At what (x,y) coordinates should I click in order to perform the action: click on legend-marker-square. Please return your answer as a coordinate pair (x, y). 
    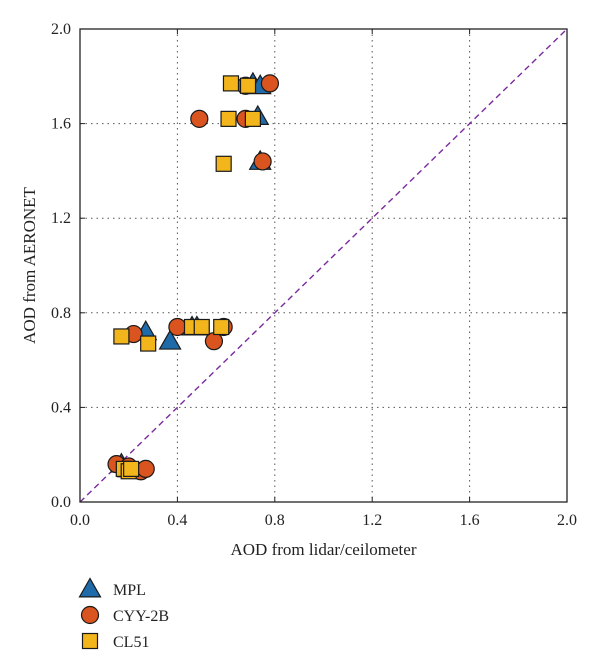
    Looking at the image, I should click on (90, 641).